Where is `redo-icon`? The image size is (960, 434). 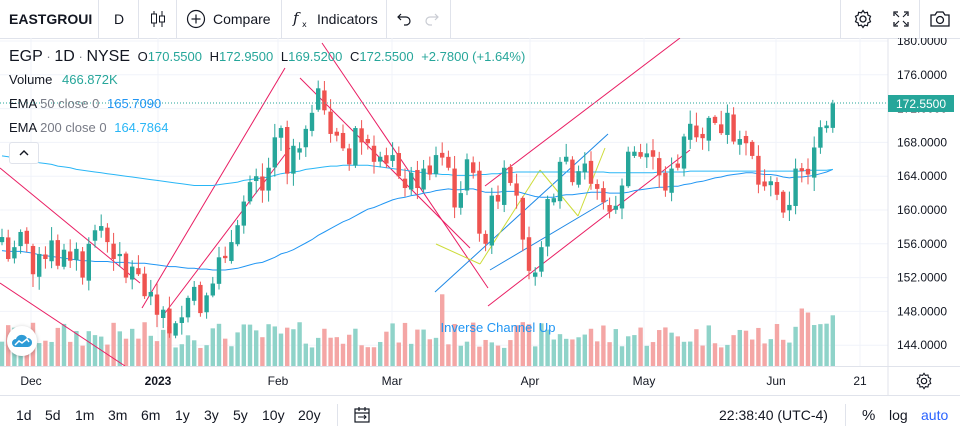
redo-icon is located at coordinates (432, 19).